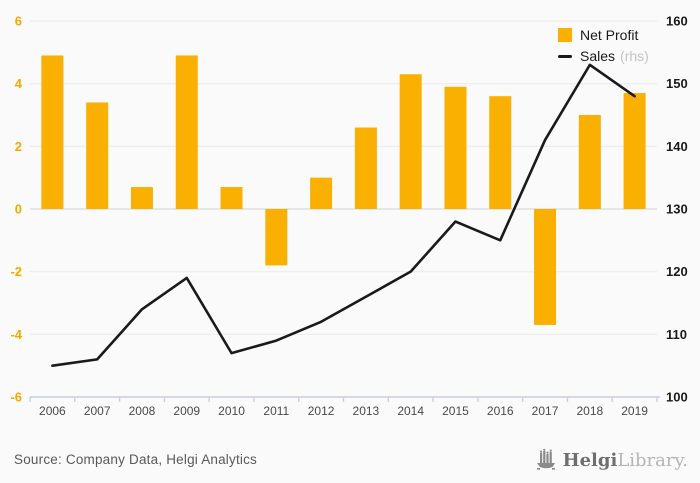  I want to click on left-axis-label-2: 2, so click(18, 146).